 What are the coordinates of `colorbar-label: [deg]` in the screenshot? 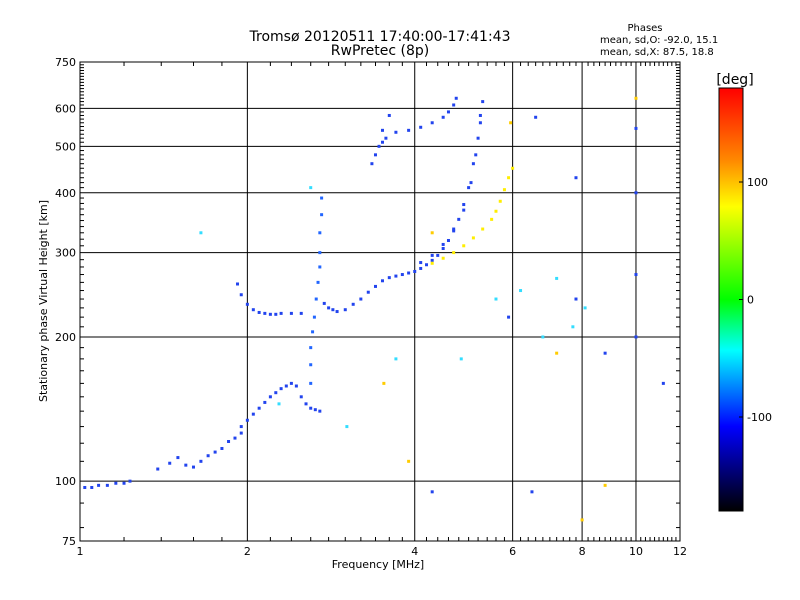 It's located at (734, 80).